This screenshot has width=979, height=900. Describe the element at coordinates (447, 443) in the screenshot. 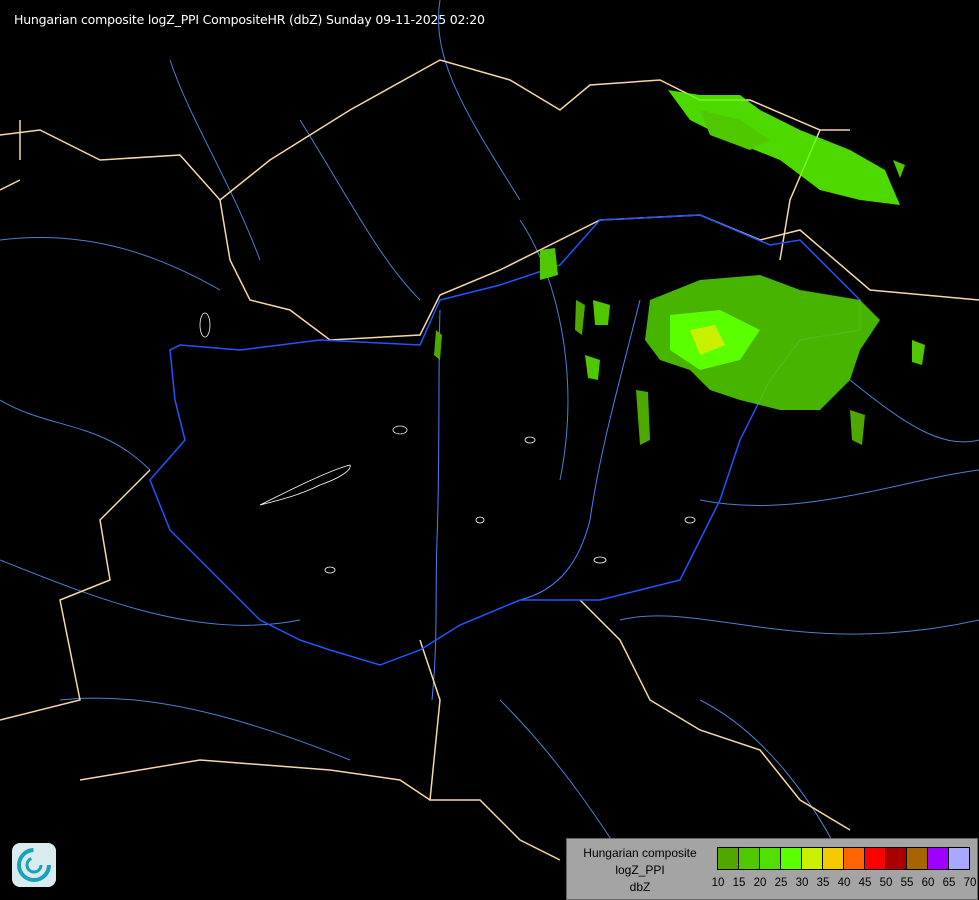

I see `lakes` at that location.